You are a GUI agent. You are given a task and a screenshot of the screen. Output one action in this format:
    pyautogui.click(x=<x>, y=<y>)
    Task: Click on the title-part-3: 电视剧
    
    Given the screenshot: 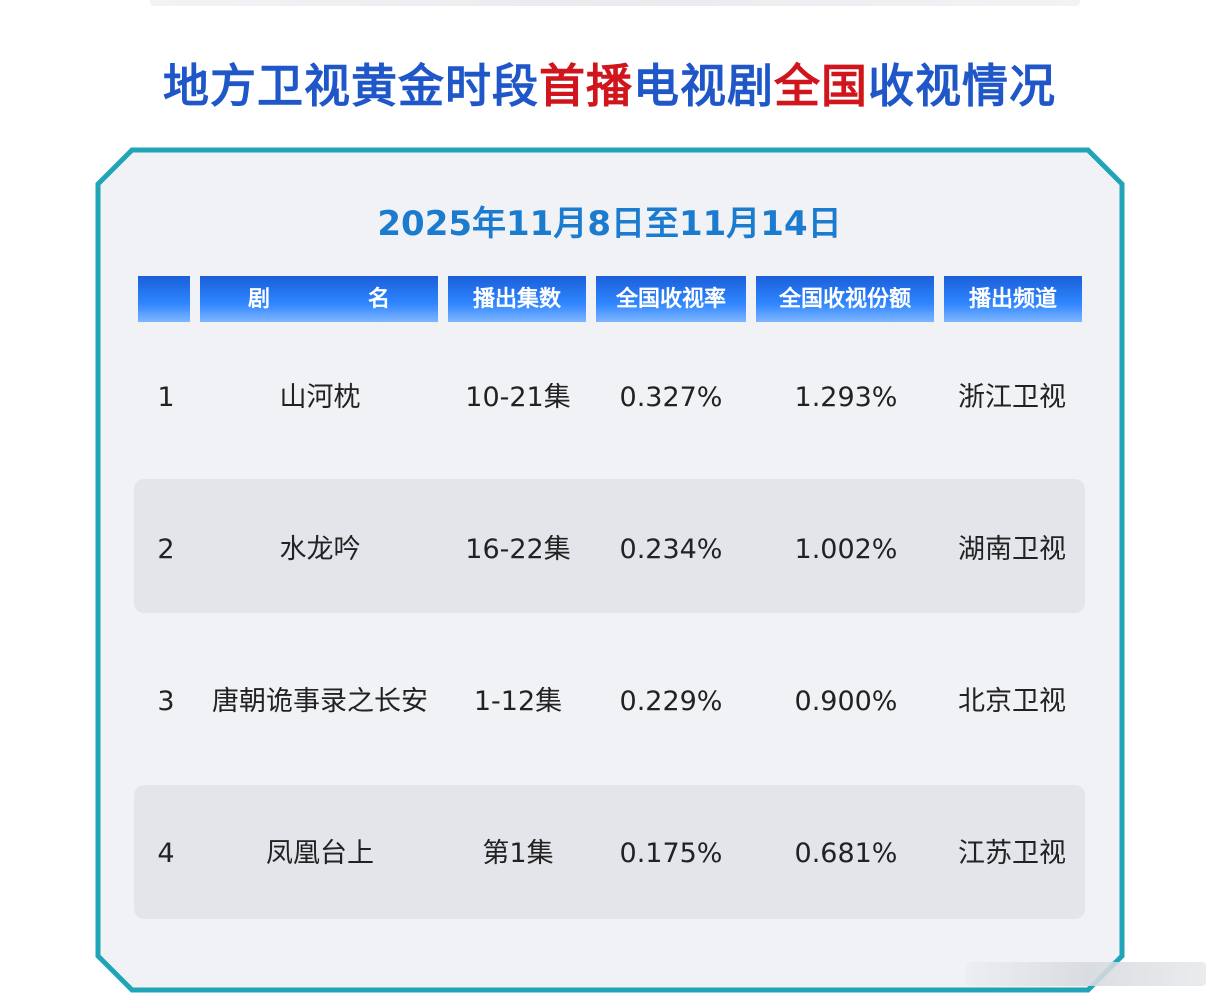 What is the action you would take?
    pyautogui.click(x=703, y=86)
    